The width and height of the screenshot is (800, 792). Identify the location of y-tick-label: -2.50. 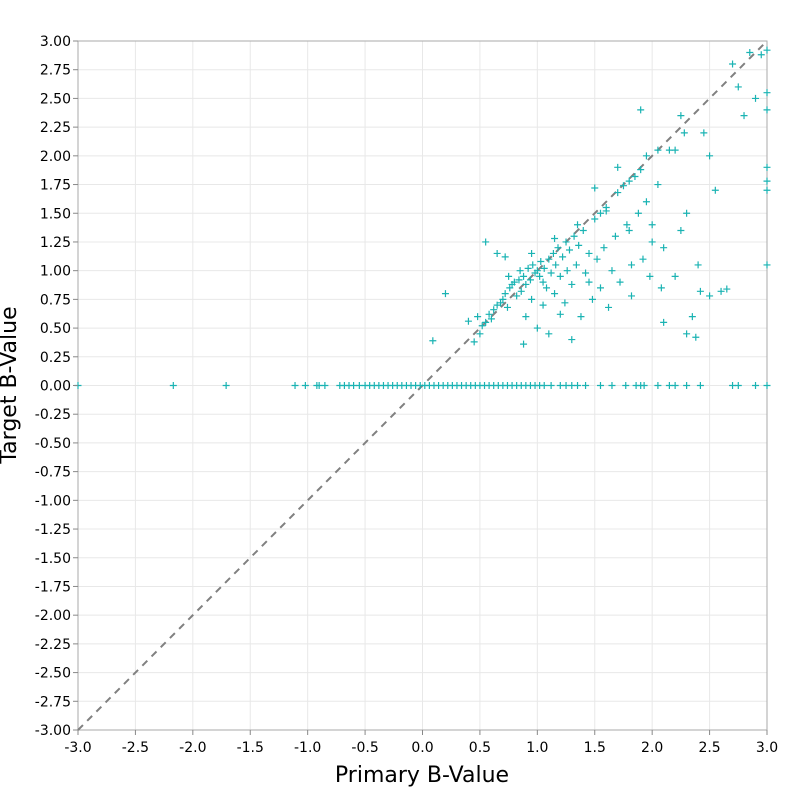
(53, 674).